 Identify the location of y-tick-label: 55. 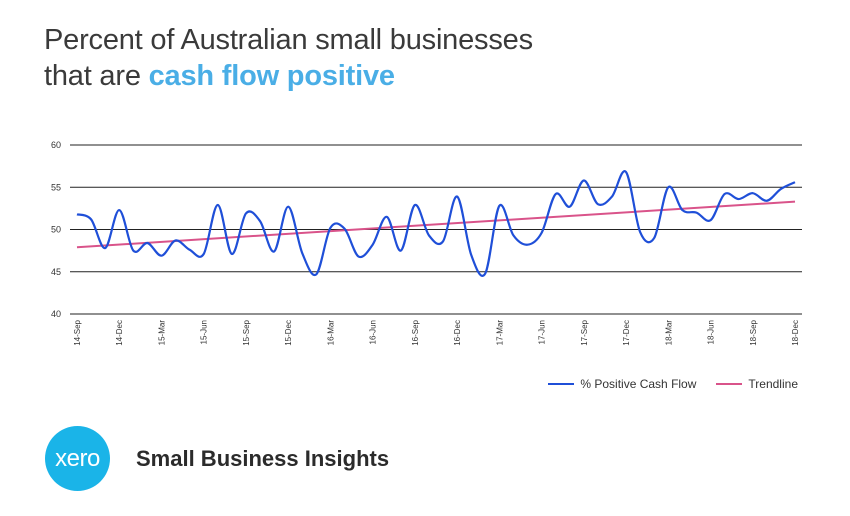
(56, 187).